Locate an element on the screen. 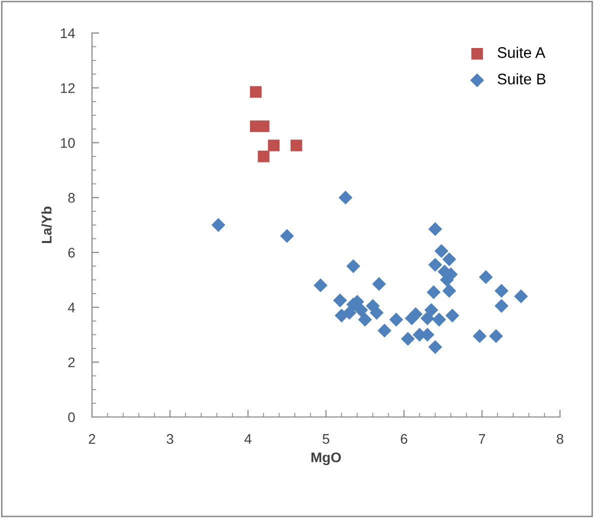 The height and width of the screenshot is (518, 594). x-tick-label: 4 is located at coordinates (248, 439).